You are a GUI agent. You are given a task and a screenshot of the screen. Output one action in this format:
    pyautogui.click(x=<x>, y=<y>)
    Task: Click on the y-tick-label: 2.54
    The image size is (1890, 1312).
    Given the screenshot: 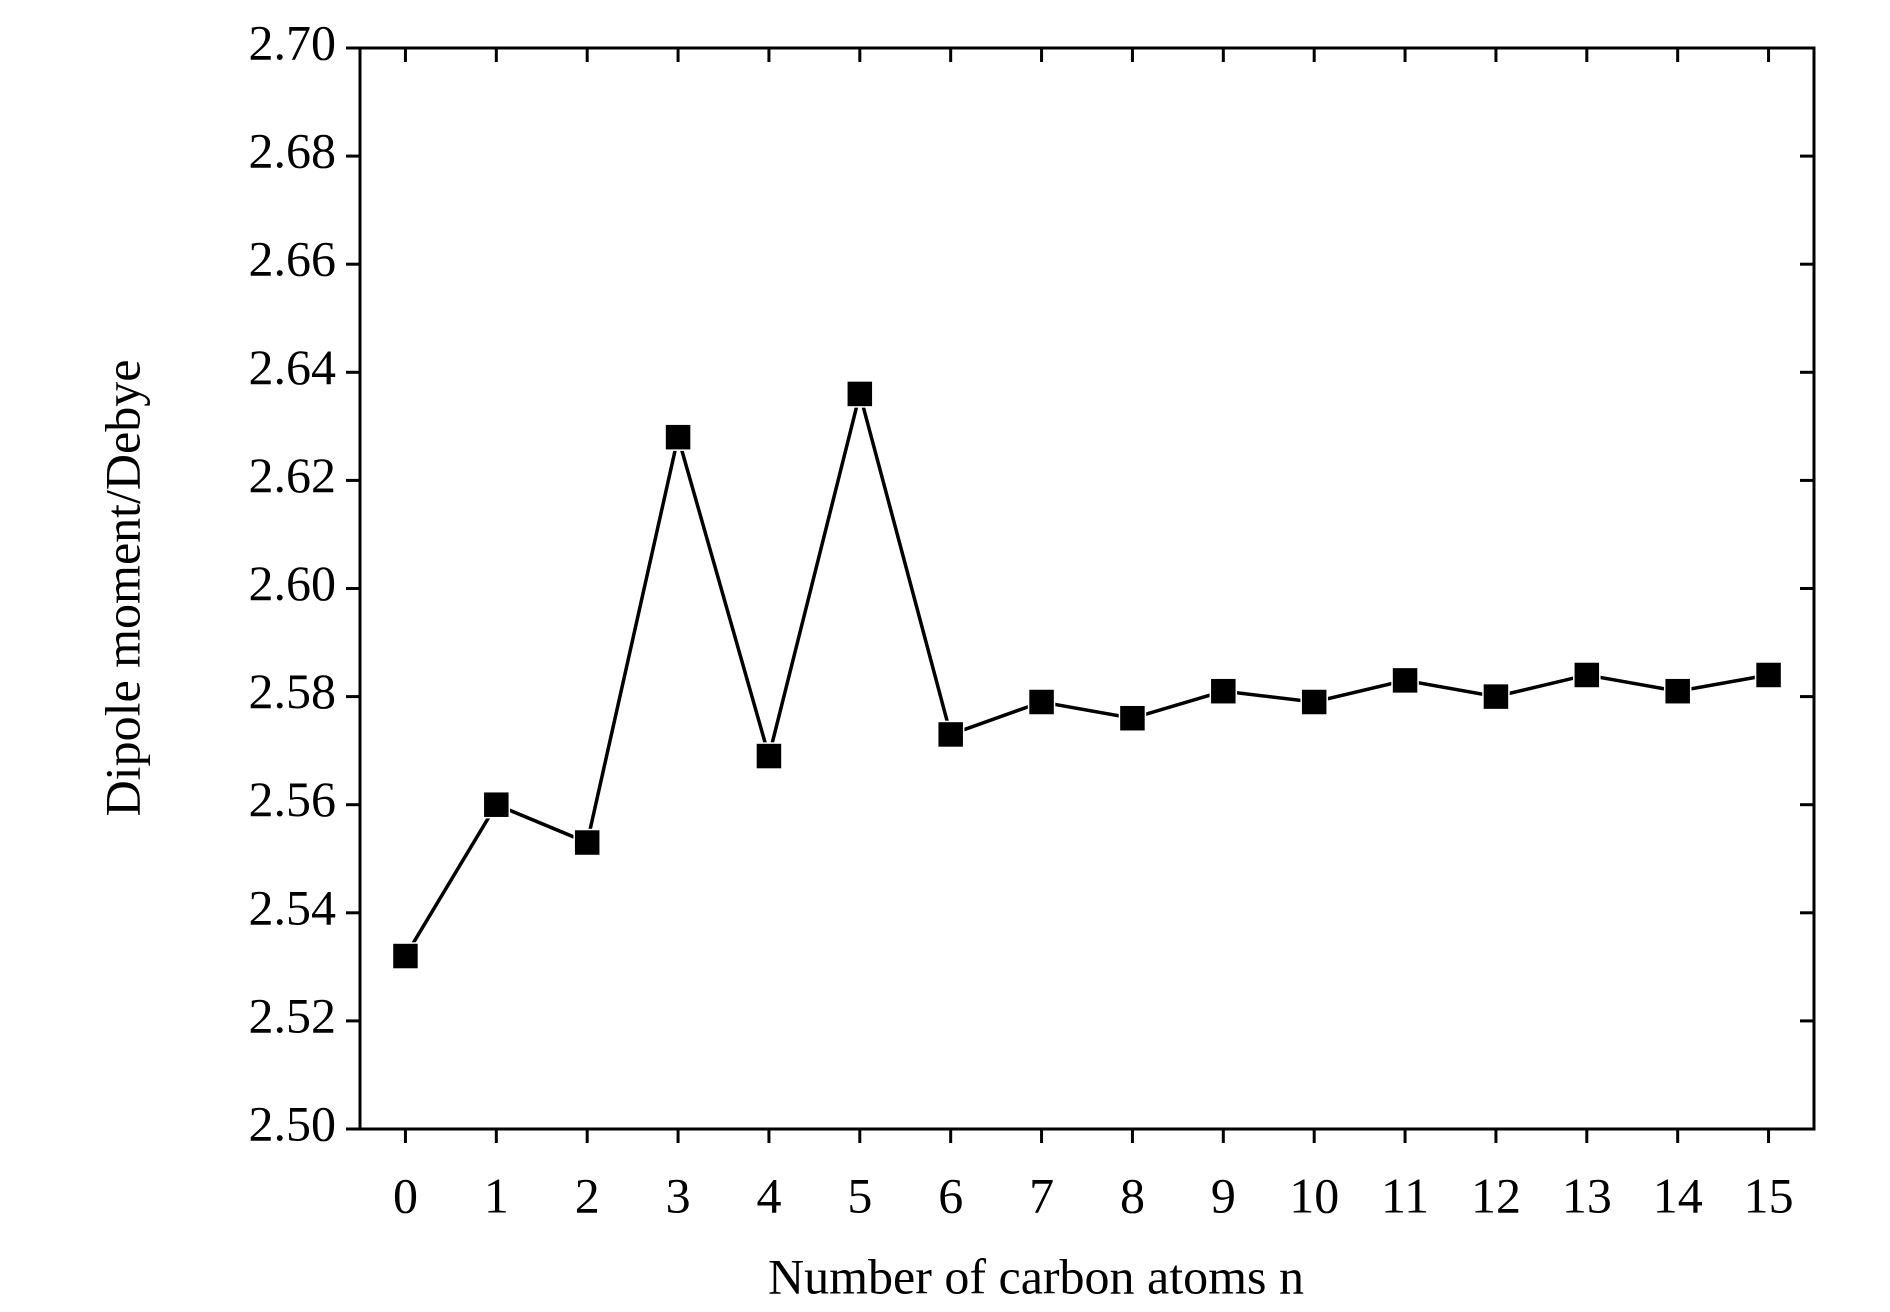 What is the action you would take?
    pyautogui.click(x=293, y=907)
    